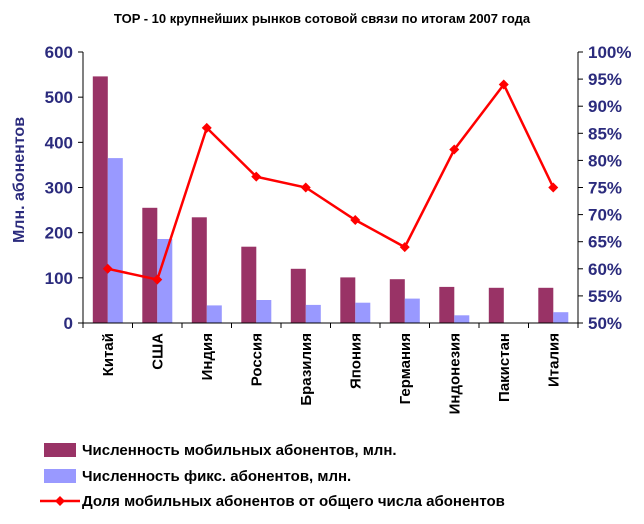 The image size is (644, 524). What do you see at coordinates (59, 97) in the screenshot?
I see `y-tick-label-left-5: 500` at bounding box center [59, 97].